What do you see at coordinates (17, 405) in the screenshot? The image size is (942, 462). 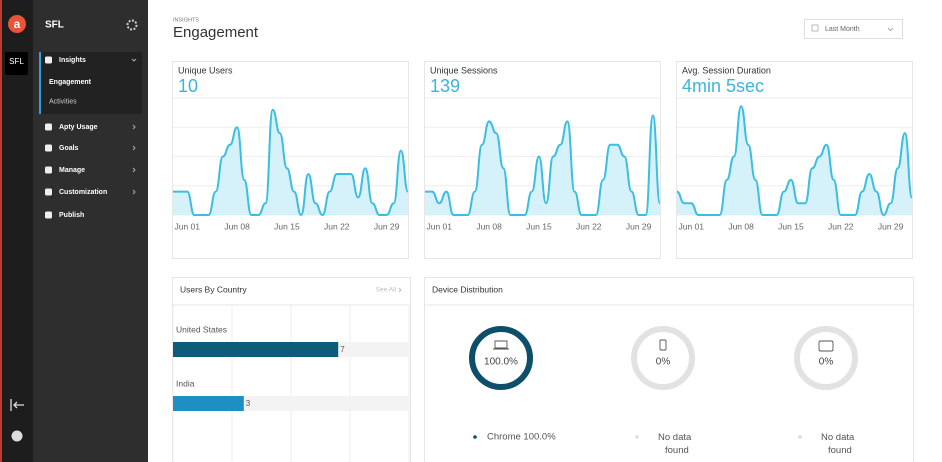 I see `collapse-icon` at bounding box center [17, 405].